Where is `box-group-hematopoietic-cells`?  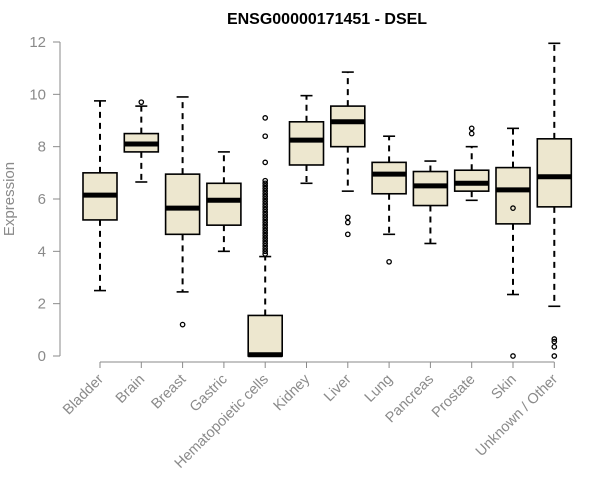
box-group-hematopoietic-cells is located at coordinates (265, 236).